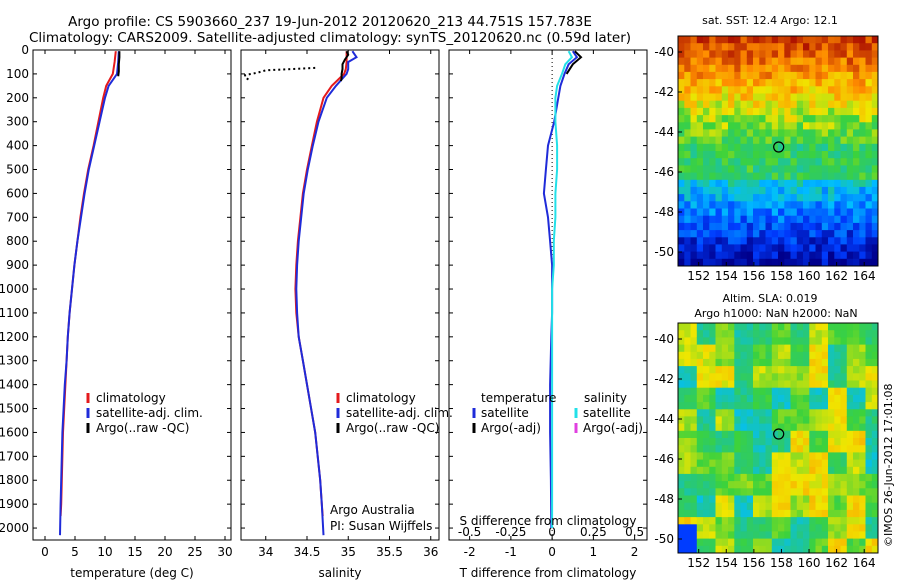 Image resolution: width=900 pixels, height=580 pixels. I want to click on y-tick-label: 300, so click(17, 122).